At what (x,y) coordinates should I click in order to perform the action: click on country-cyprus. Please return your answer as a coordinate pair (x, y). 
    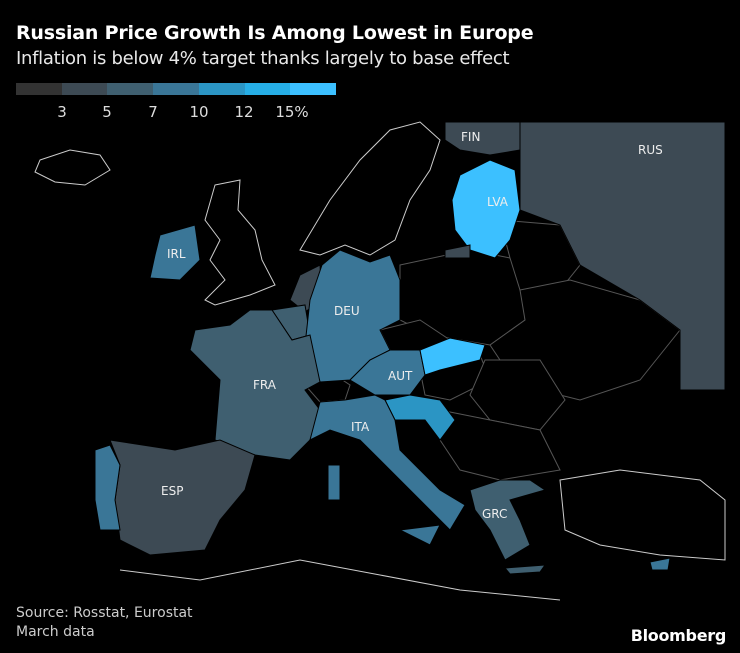
    Looking at the image, I should click on (660, 564).